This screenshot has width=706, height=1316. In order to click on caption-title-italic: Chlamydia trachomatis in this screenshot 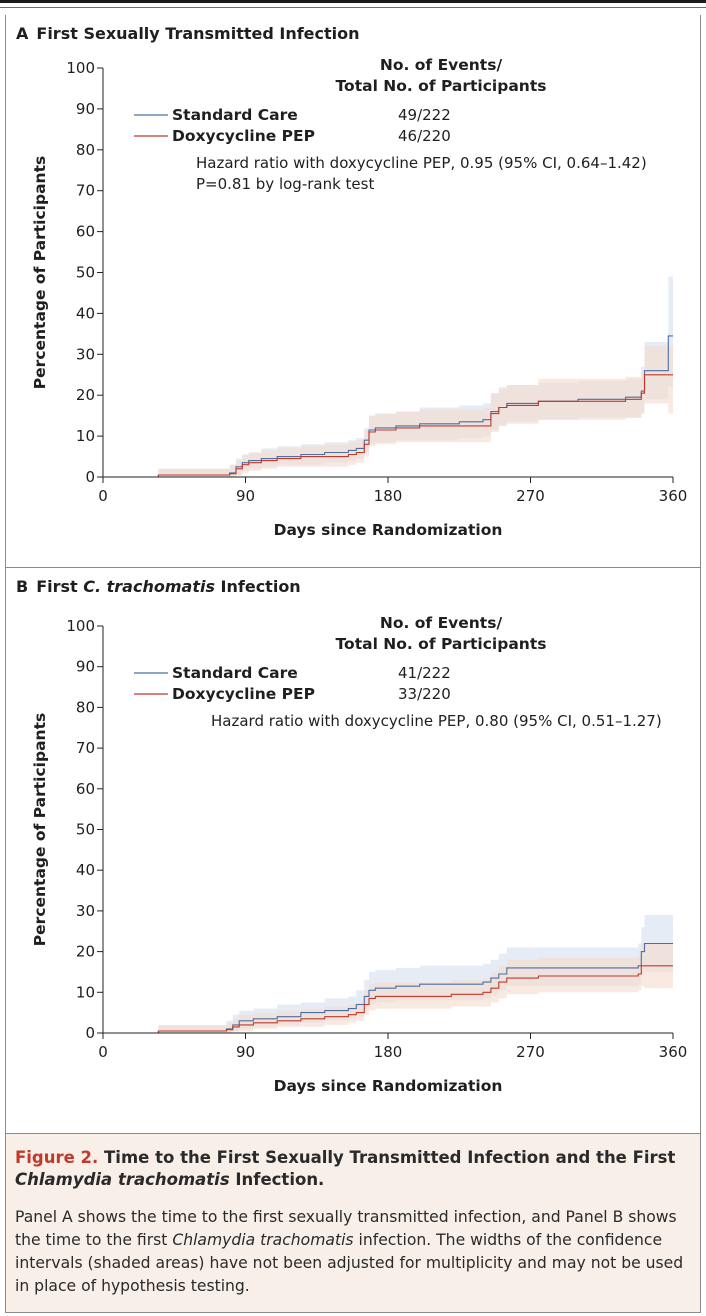, I will do `click(122, 1179)`.